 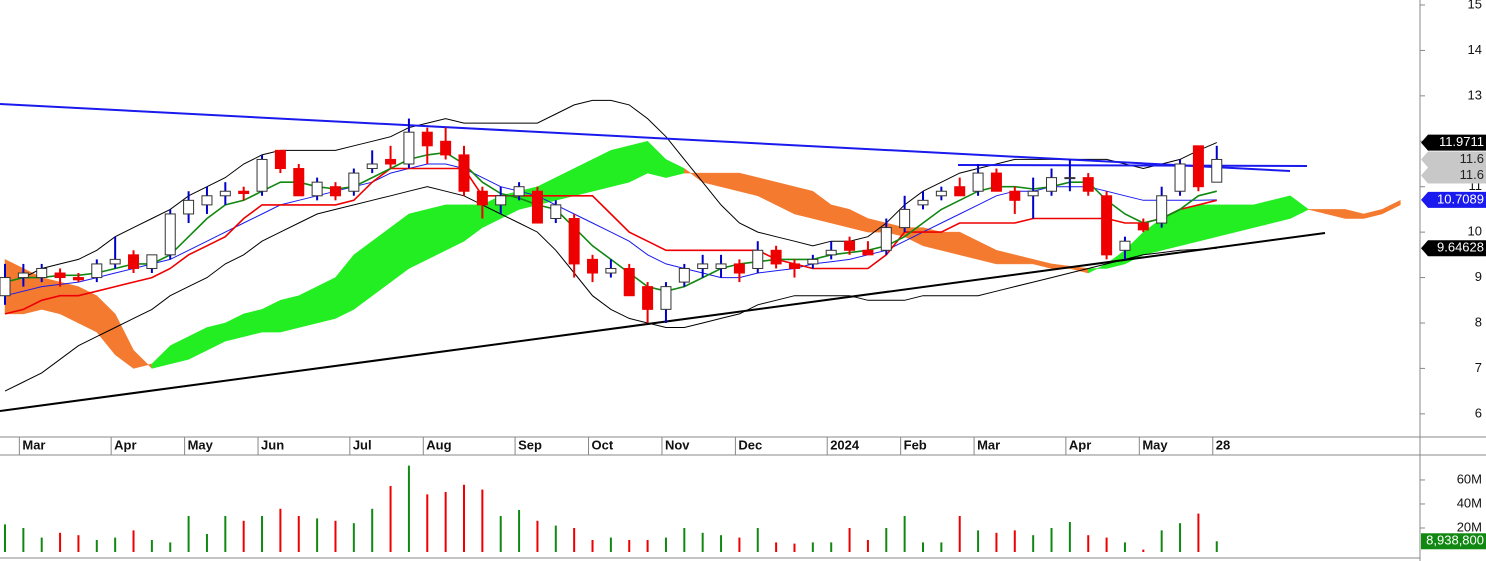 What do you see at coordinates (611, 508) in the screenshot?
I see `volume-layer` at bounding box center [611, 508].